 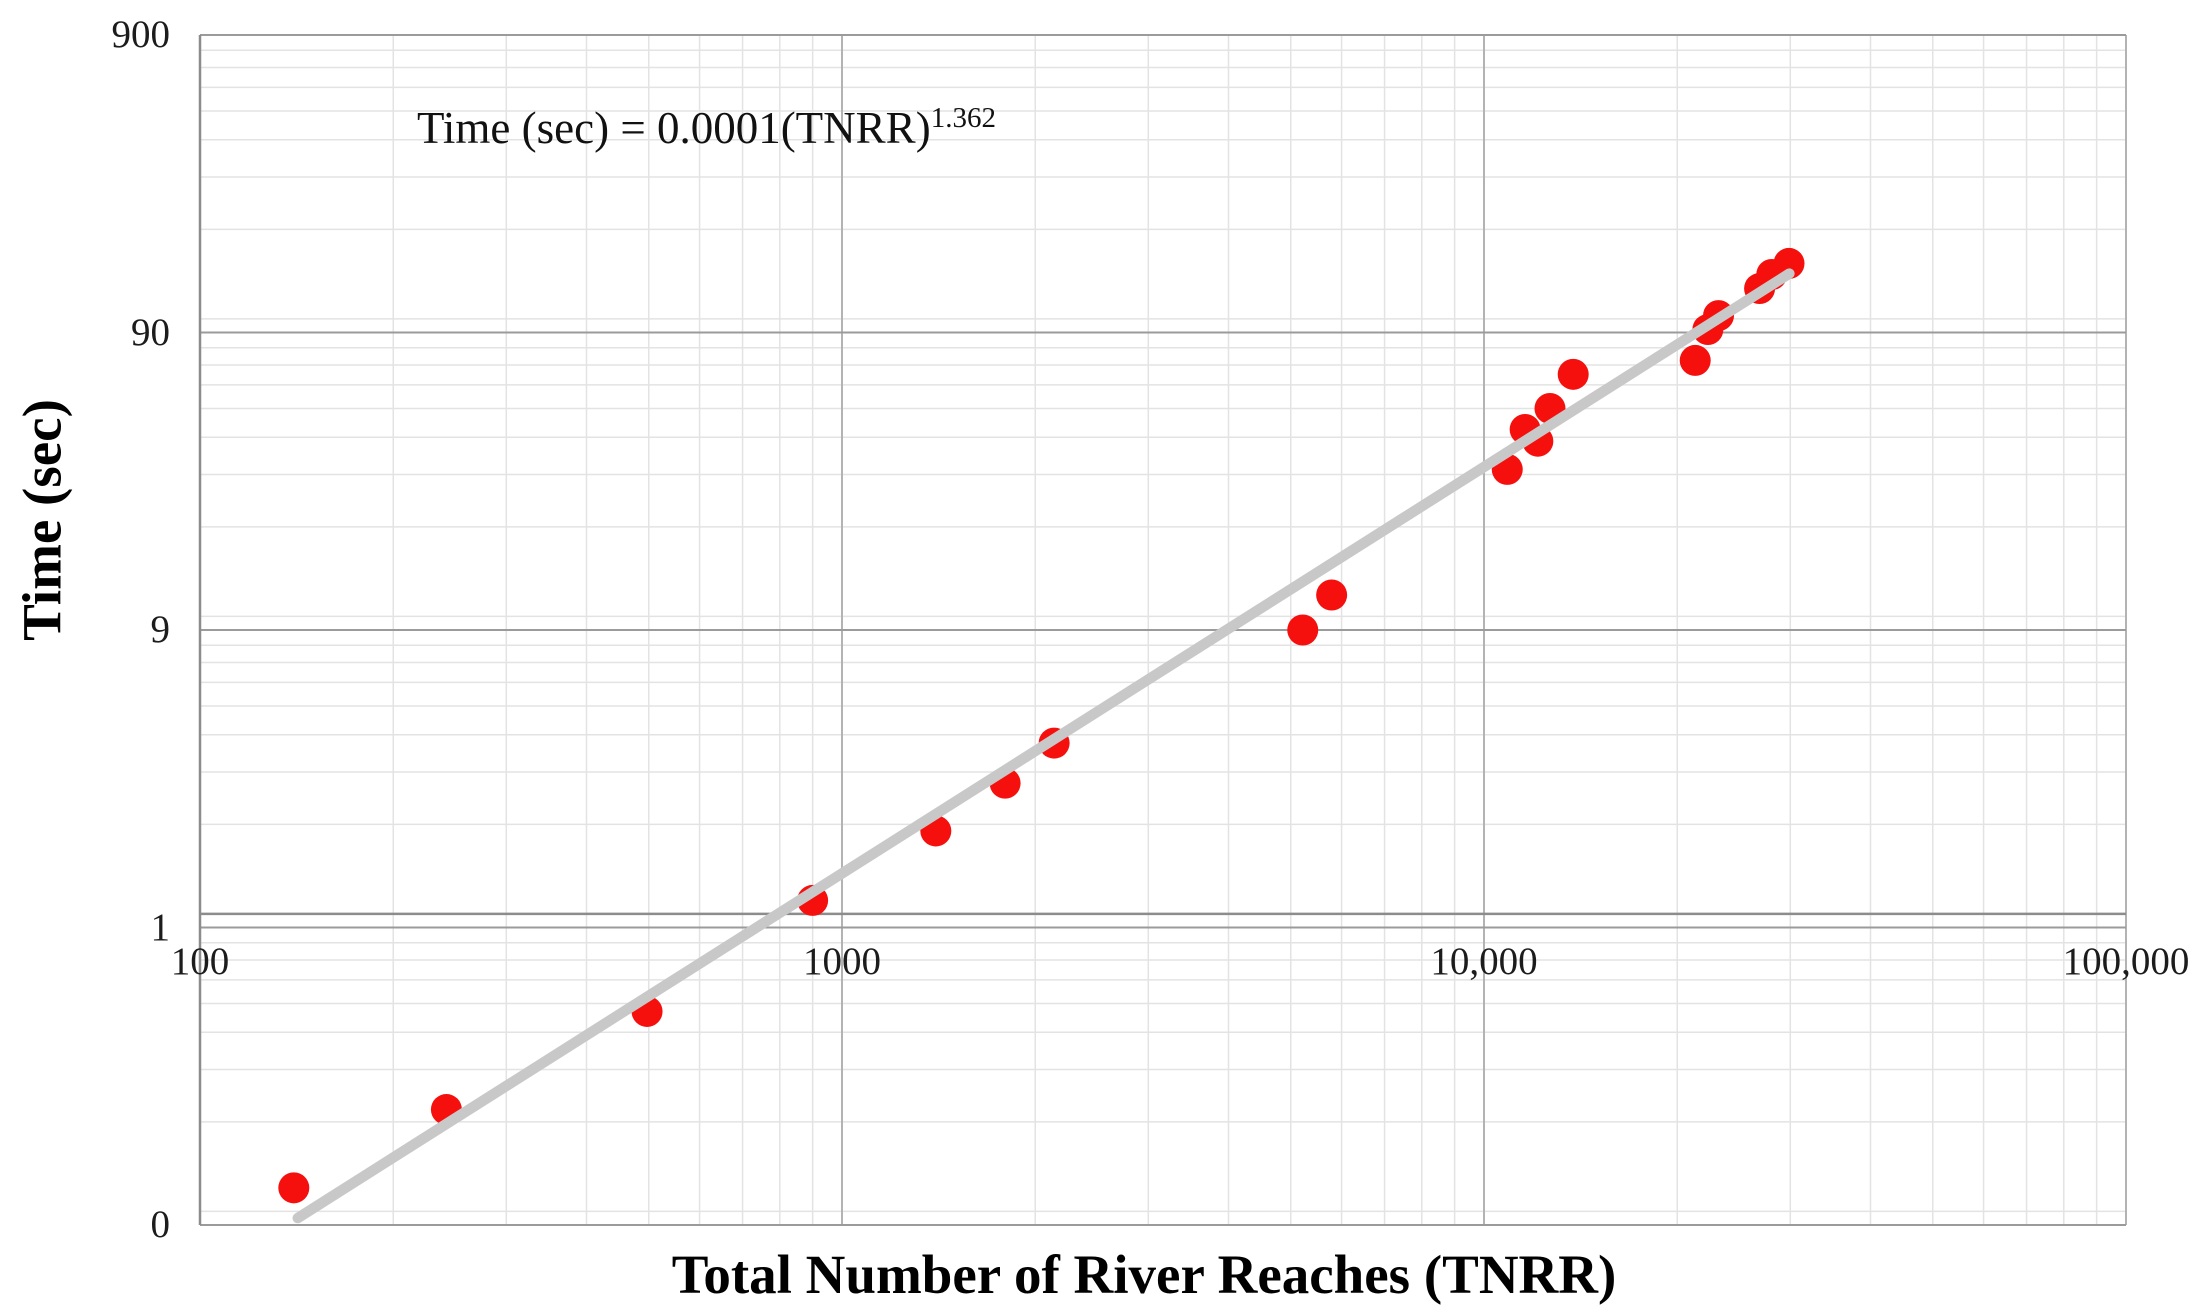 What do you see at coordinates (150, 332) in the screenshot?
I see `y-tick-label: 90` at bounding box center [150, 332].